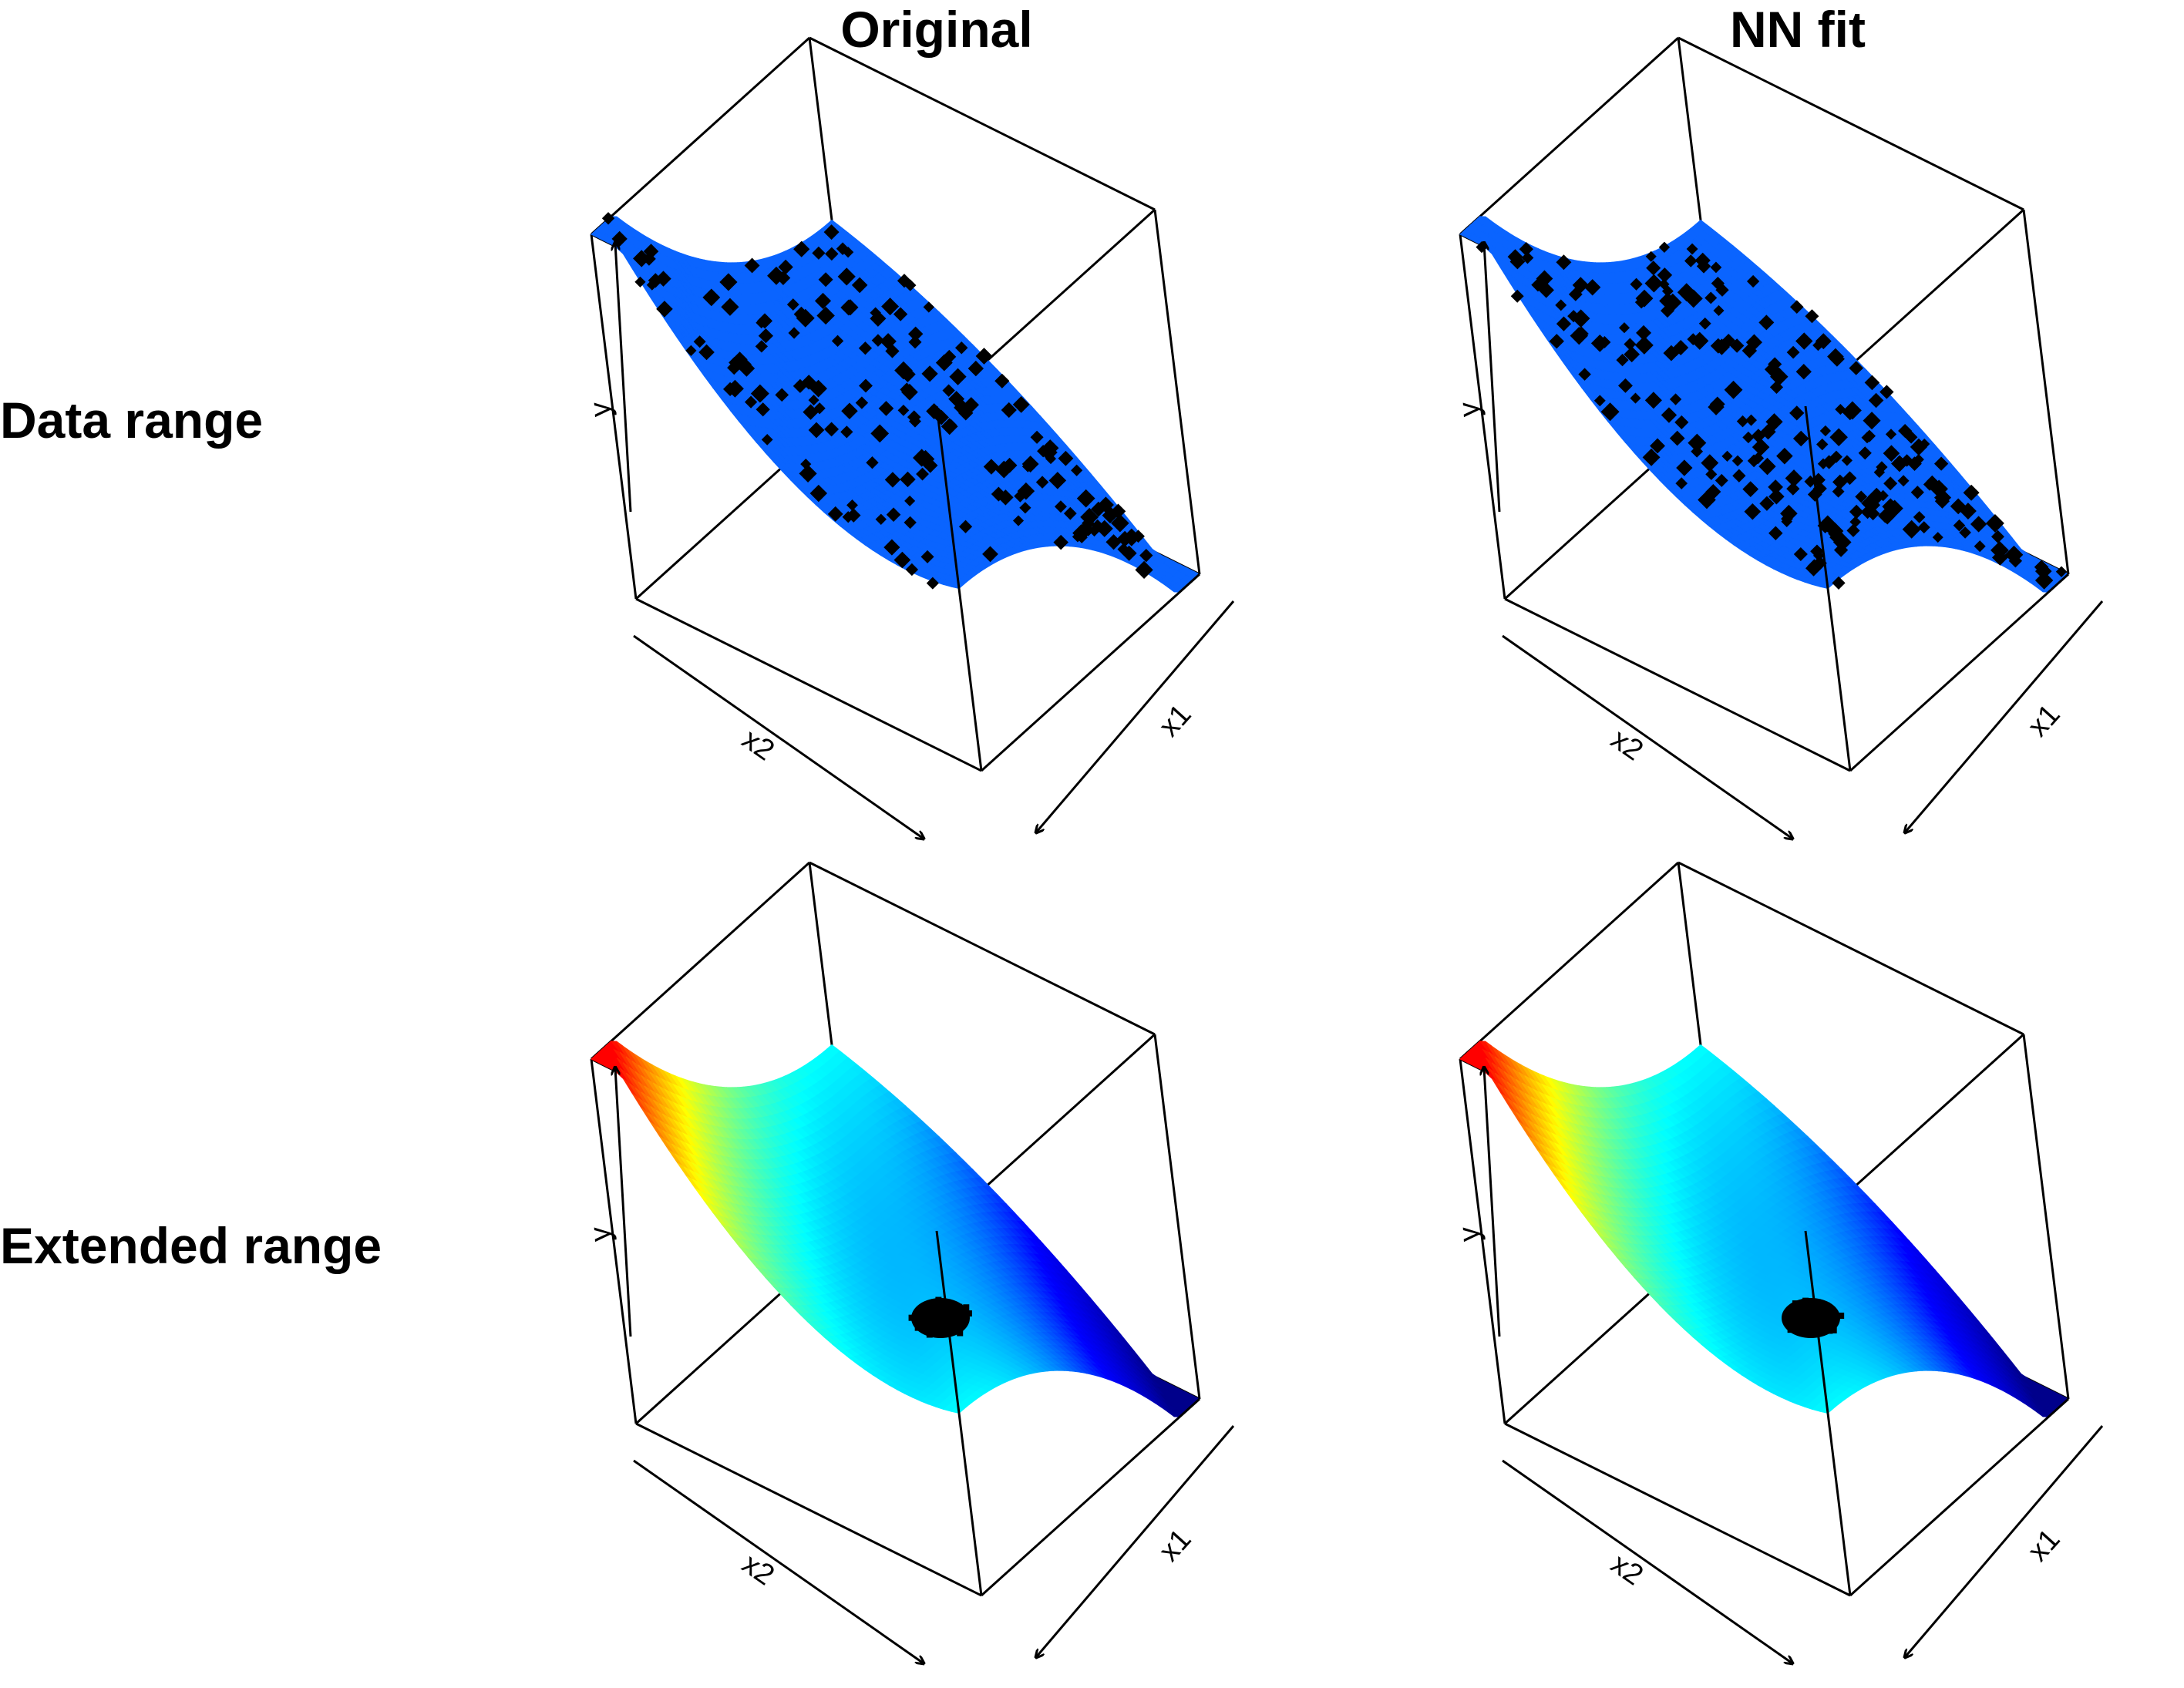 This screenshot has width=2184, height=1688. What do you see at coordinates (2043, 720) in the screenshot?
I see `axis-label-x1: x1` at bounding box center [2043, 720].